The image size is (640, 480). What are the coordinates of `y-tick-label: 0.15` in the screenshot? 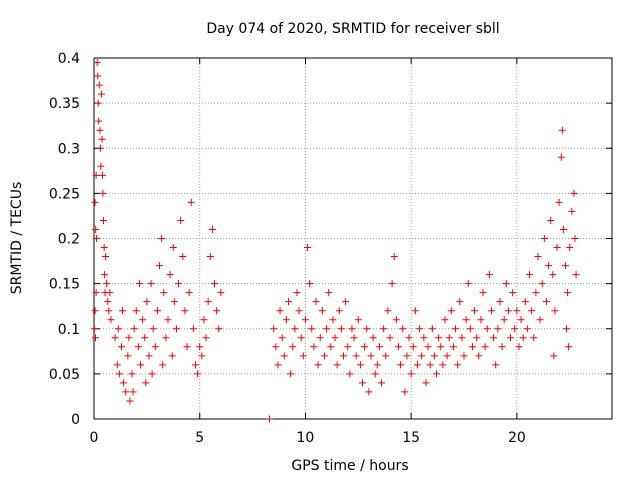 It's located at (64, 285).